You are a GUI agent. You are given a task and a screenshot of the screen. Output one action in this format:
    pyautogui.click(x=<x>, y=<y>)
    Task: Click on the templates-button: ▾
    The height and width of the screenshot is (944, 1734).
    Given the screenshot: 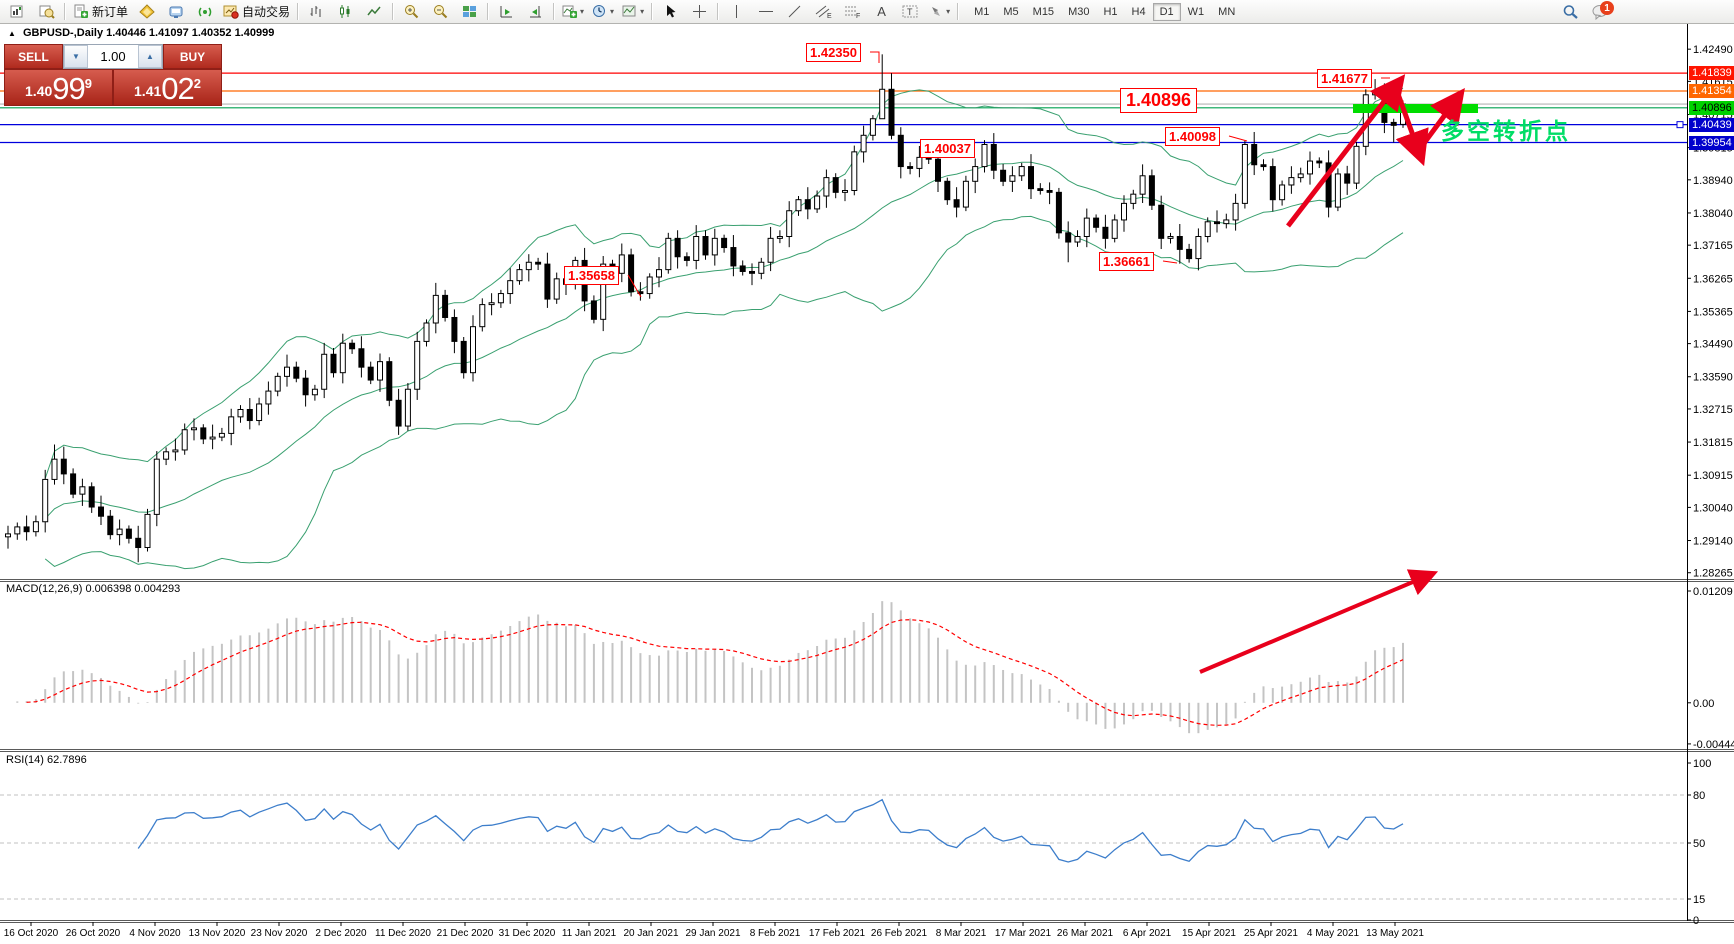 What is the action you would take?
    pyautogui.click(x=633, y=12)
    